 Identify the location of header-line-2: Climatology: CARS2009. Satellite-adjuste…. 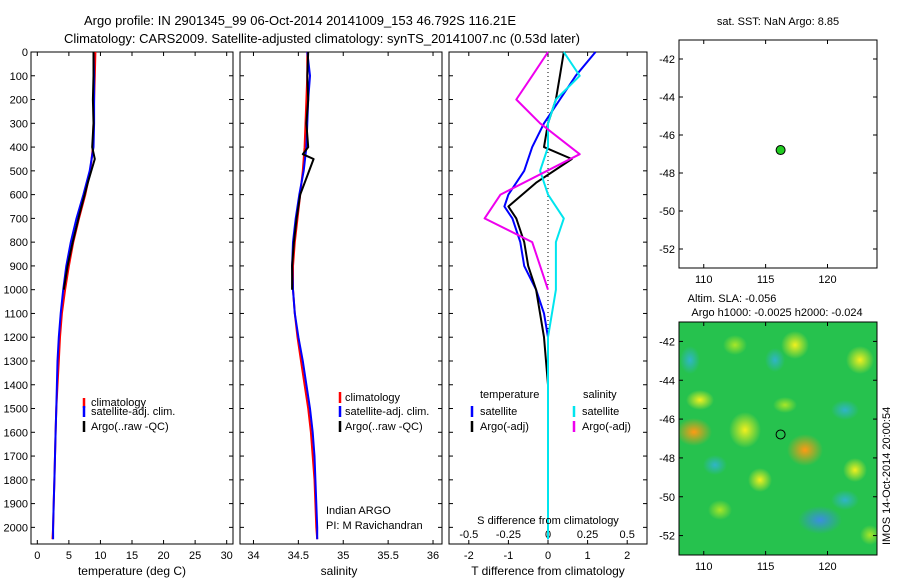
(322, 38).